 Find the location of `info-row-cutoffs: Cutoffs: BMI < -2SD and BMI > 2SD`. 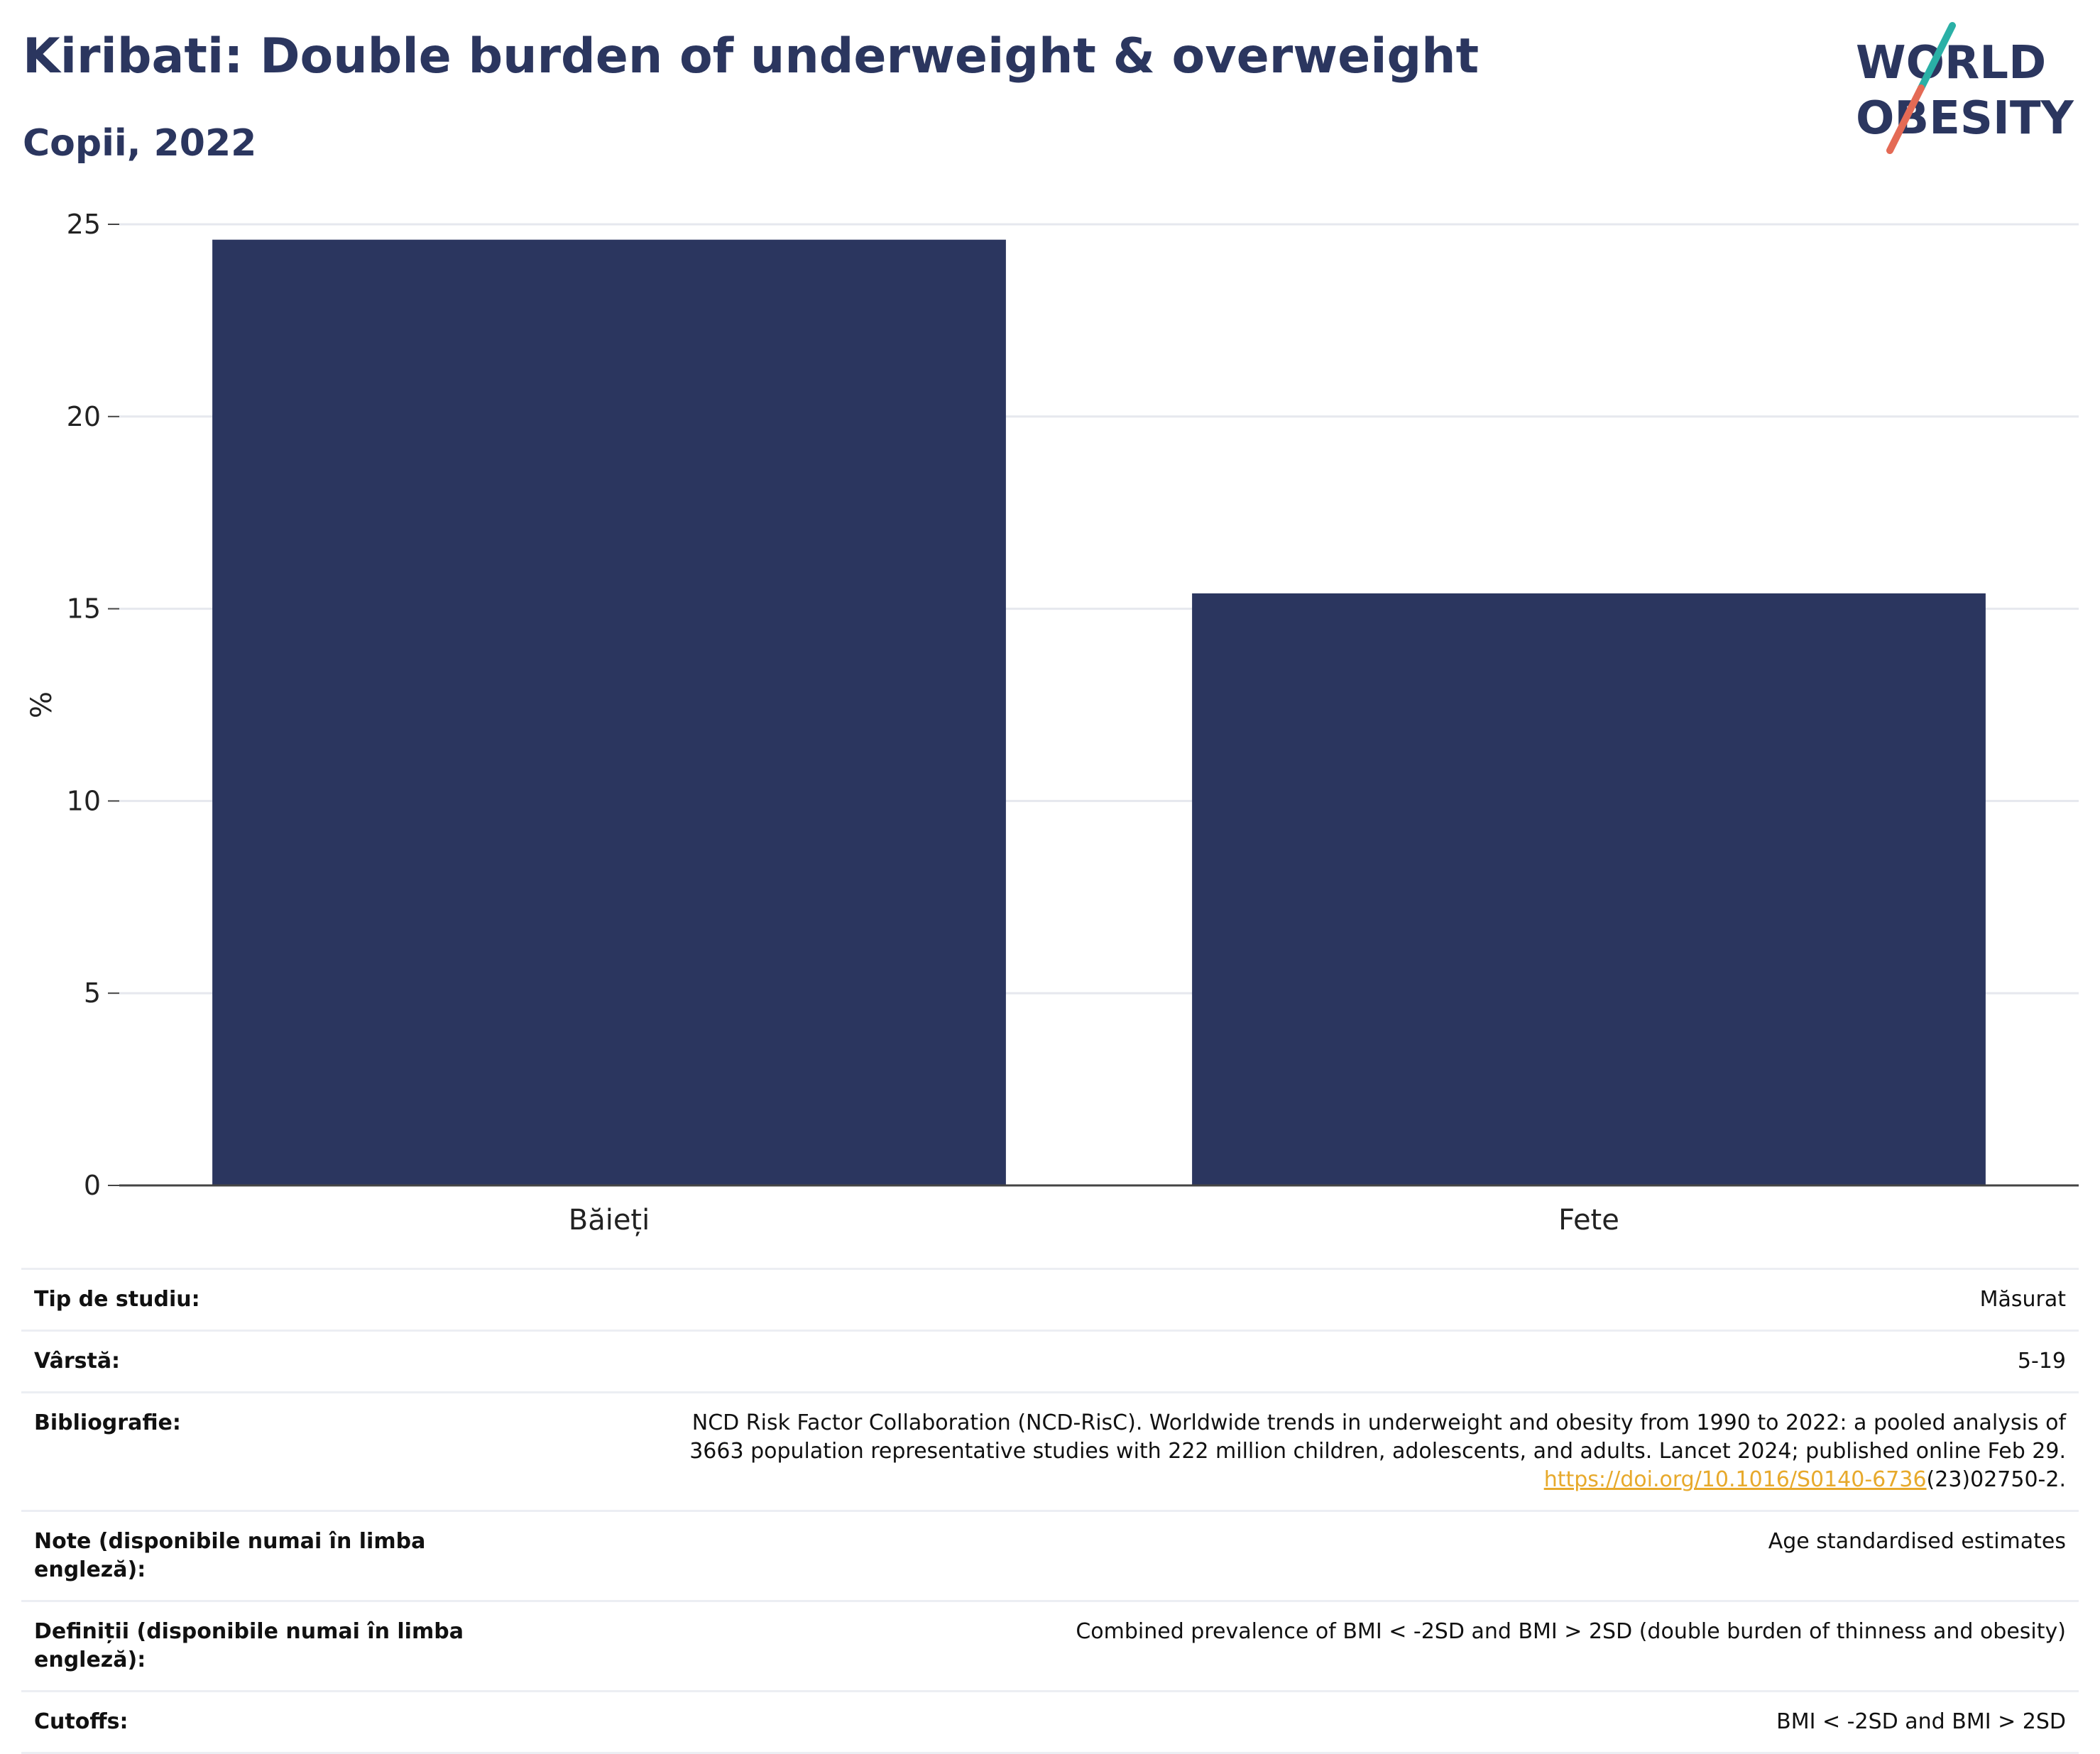

info-row-cutoffs: Cutoffs: BMI < -2SD and BMI > 2SD is located at coordinates (1050, 1722).